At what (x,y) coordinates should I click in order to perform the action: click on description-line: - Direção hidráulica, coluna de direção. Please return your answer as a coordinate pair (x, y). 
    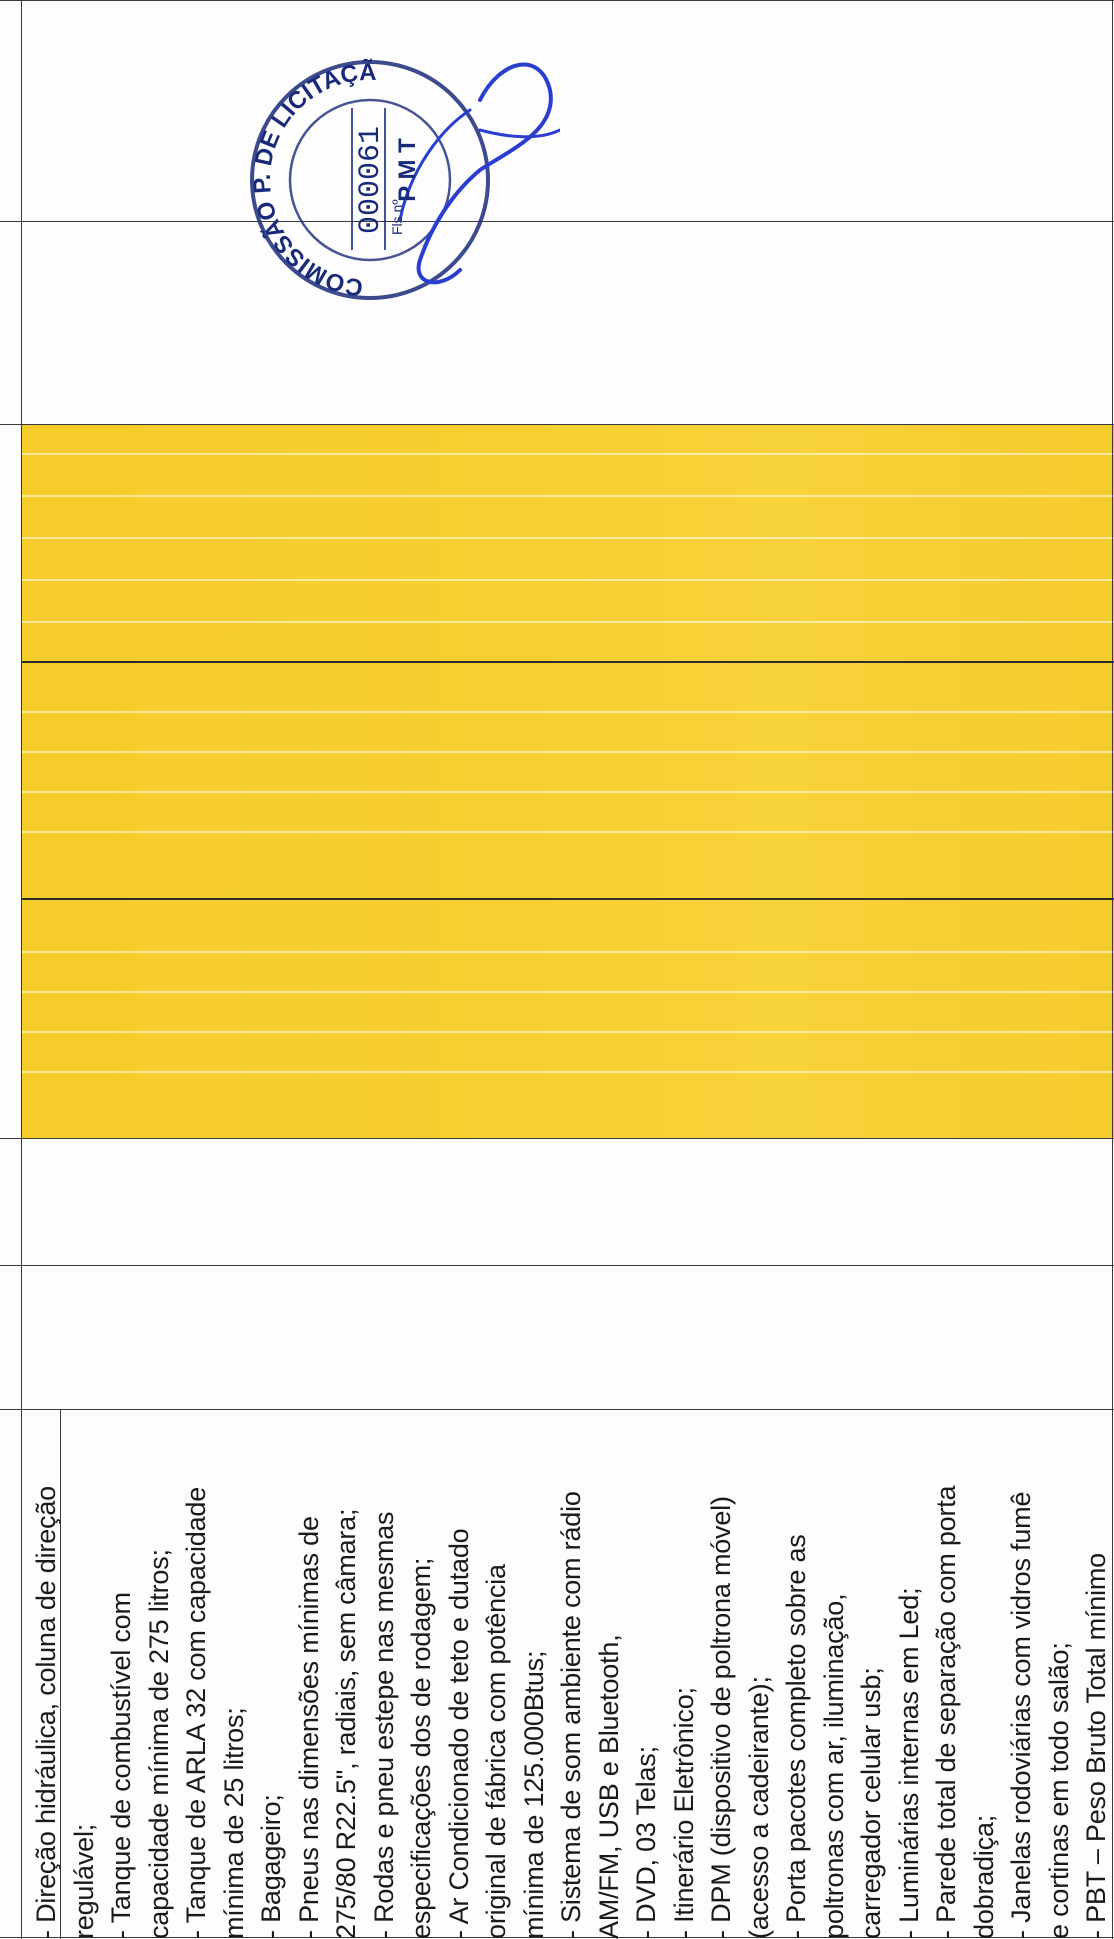
    Looking at the image, I should click on (46, 1712).